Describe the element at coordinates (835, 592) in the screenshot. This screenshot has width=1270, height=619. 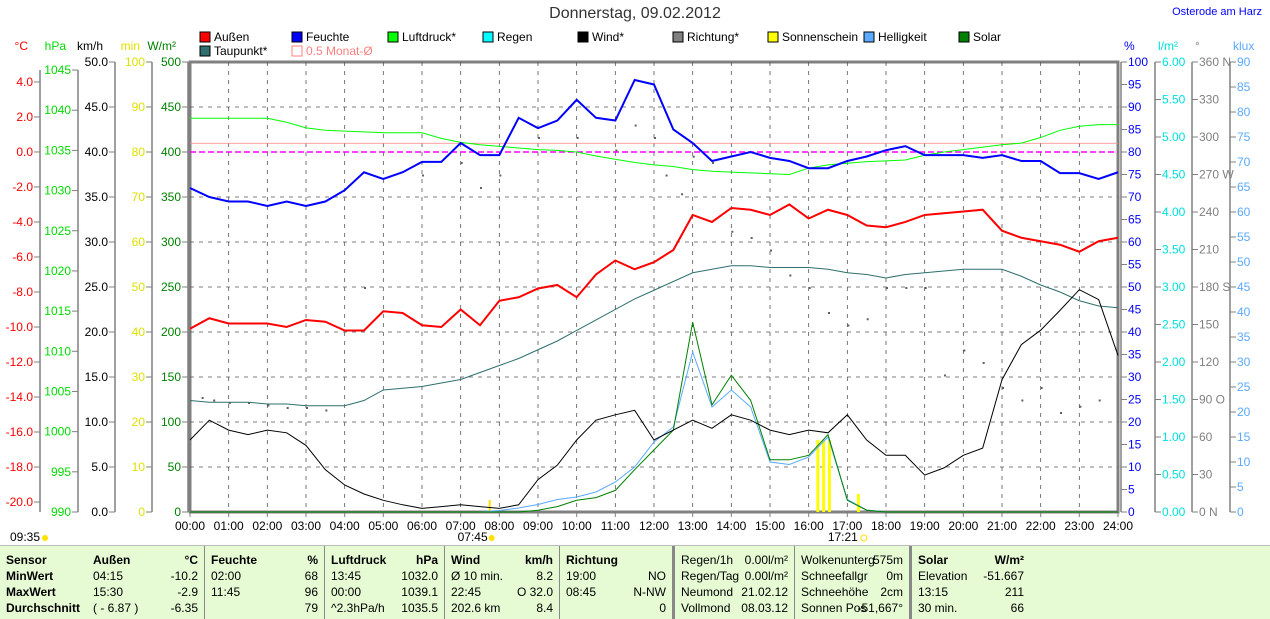
I see `summary-label: Schneehöhe` at that location.